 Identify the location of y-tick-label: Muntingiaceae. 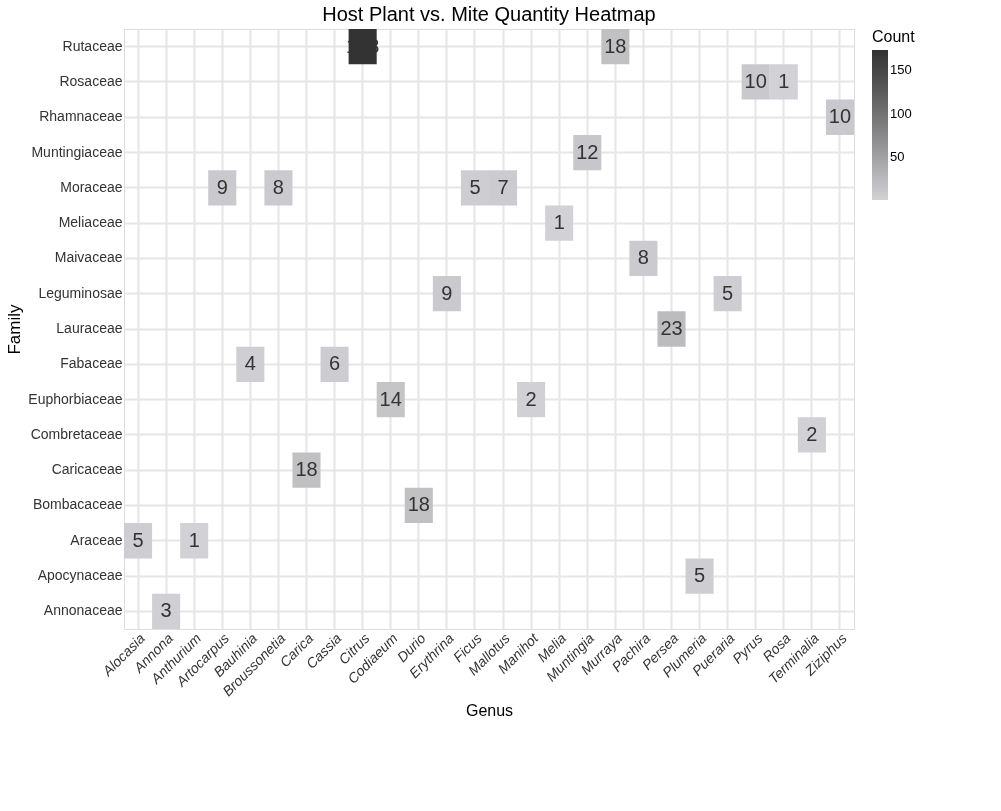
(77, 151).